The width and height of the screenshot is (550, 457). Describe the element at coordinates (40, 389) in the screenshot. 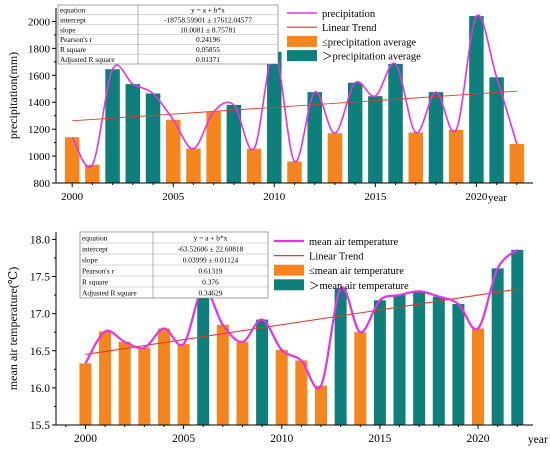

I see `y-tick-label: 16.0` at that location.